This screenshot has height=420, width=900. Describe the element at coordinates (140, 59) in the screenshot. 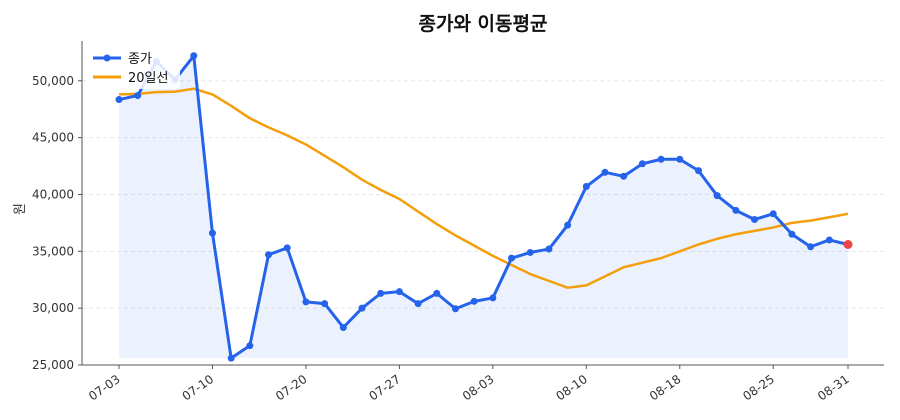

I see `legend-label-close: 종가` at that location.